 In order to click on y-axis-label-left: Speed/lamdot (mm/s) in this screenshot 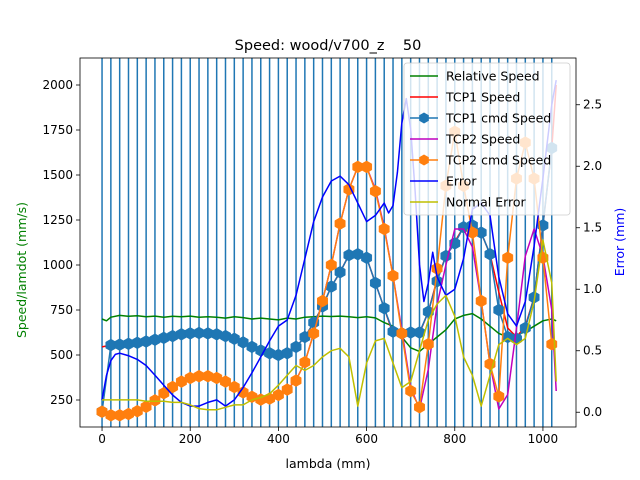, I will do `click(21, 270)`.